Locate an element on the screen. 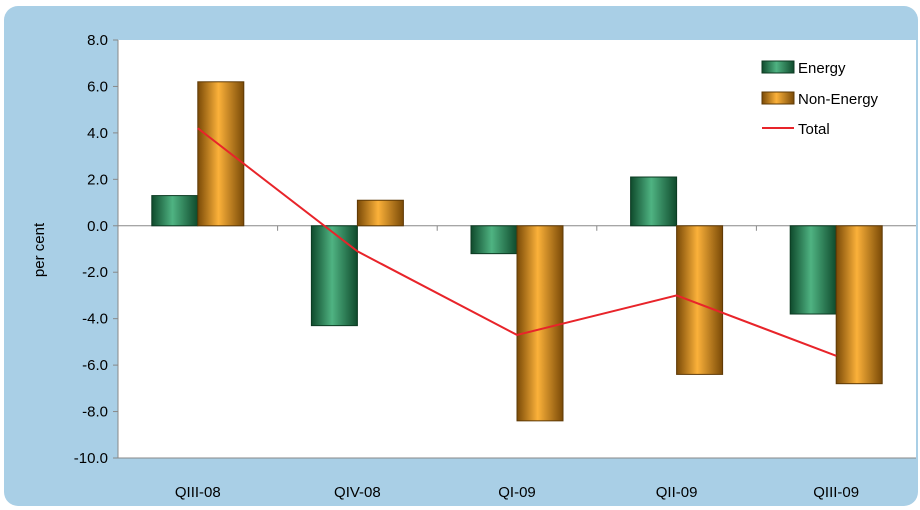 This screenshot has width=920, height=510. y-tick-label: 4.0 is located at coordinates (97, 133).